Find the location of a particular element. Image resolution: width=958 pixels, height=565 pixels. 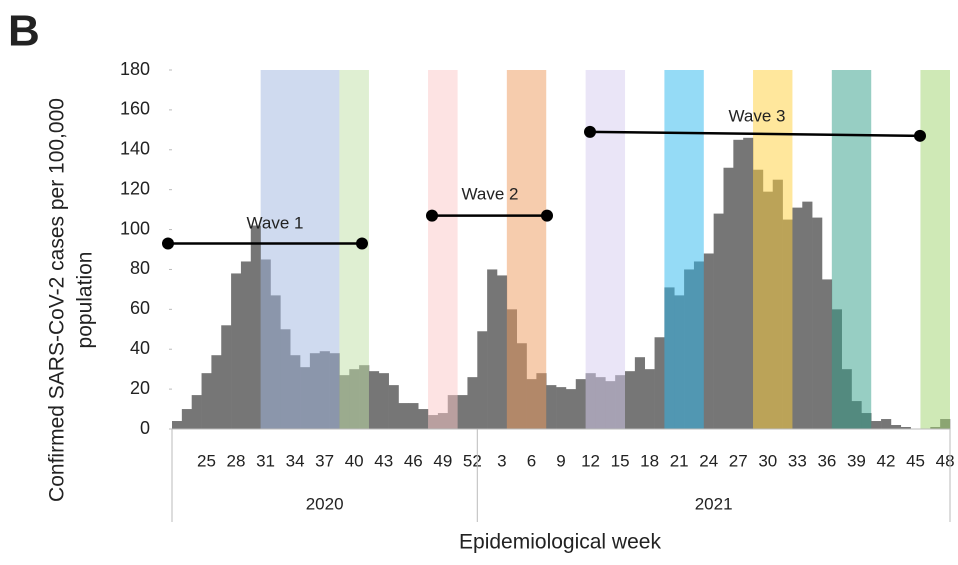

x-tick-label: 3 is located at coordinates (501, 460).